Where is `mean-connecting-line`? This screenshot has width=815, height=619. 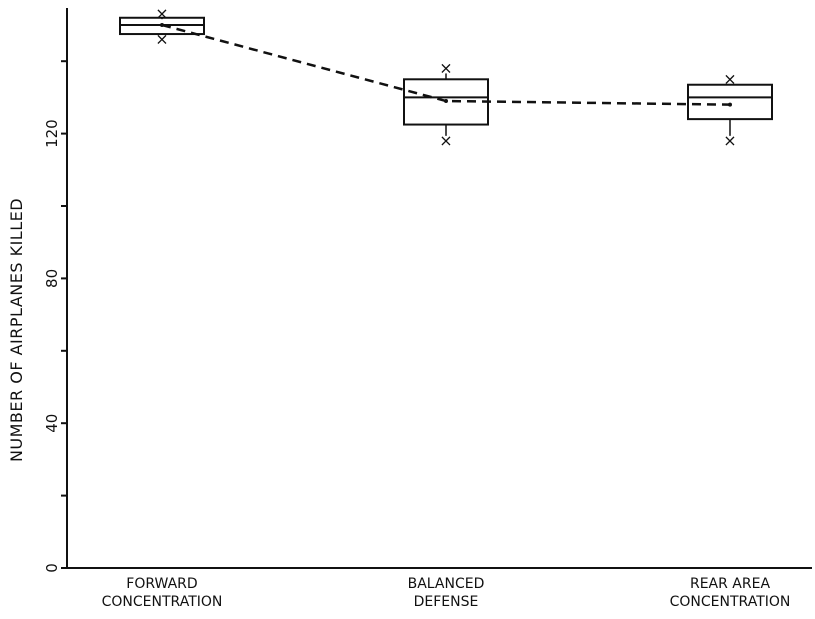 mean-connecting-line is located at coordinates (446, 64).